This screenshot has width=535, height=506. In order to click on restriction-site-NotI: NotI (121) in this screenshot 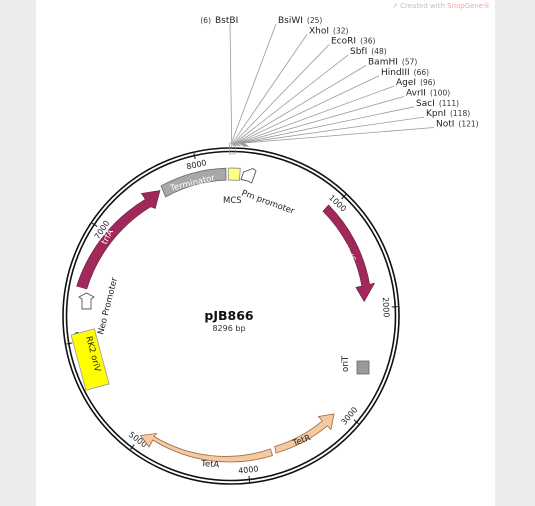, I will do `click(457, 125)`.